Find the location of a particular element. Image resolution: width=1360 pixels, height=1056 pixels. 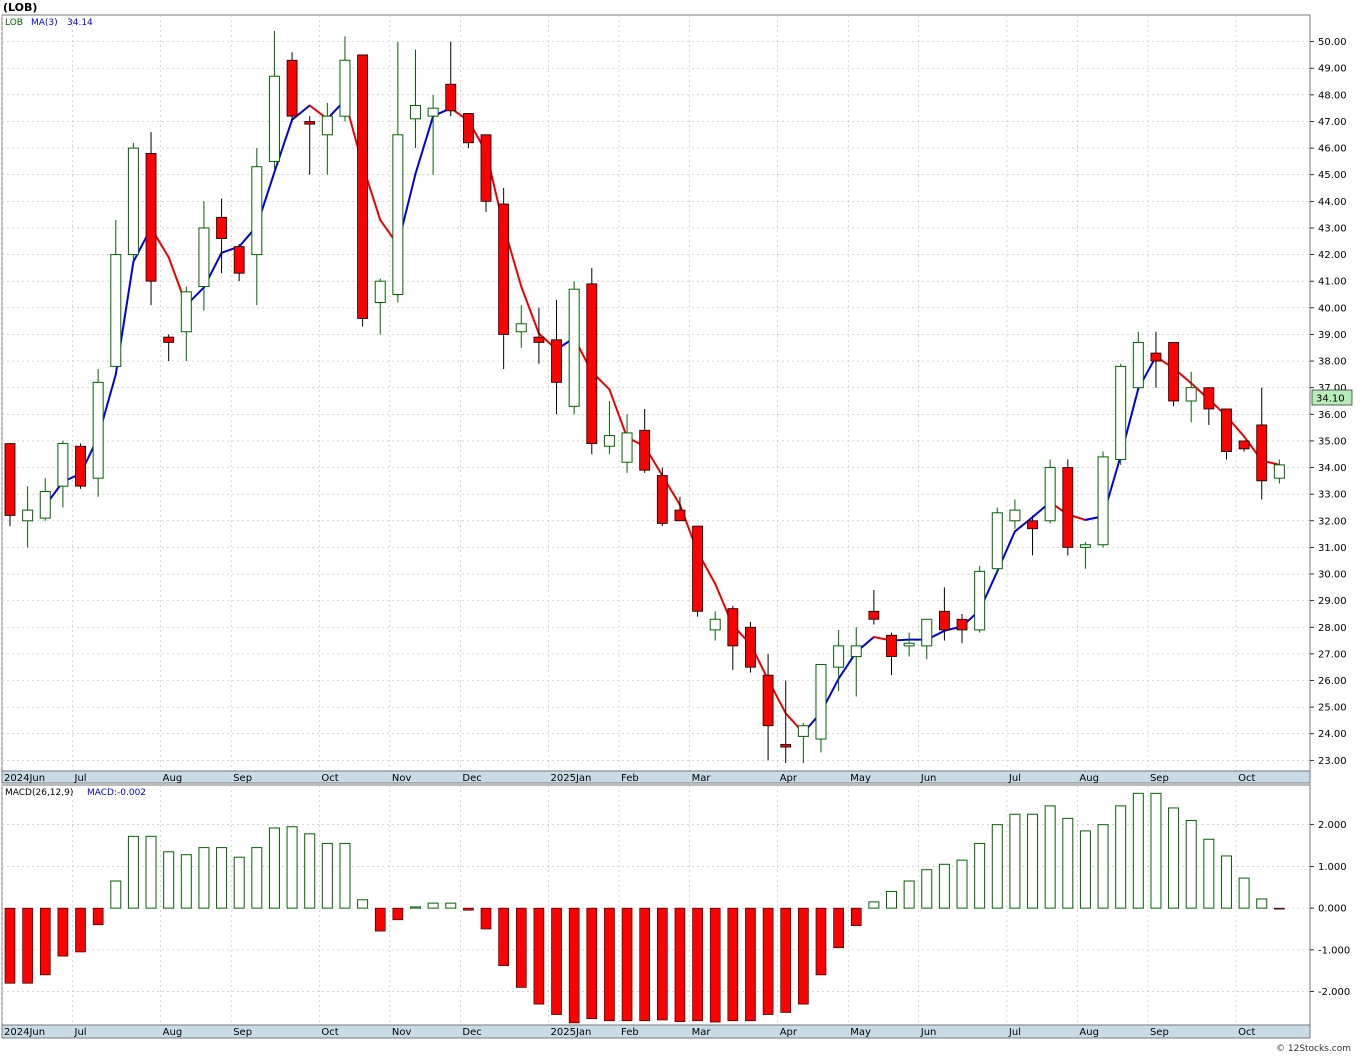

price-tick-label: 43.00 is located at coordinates (1332, 228).